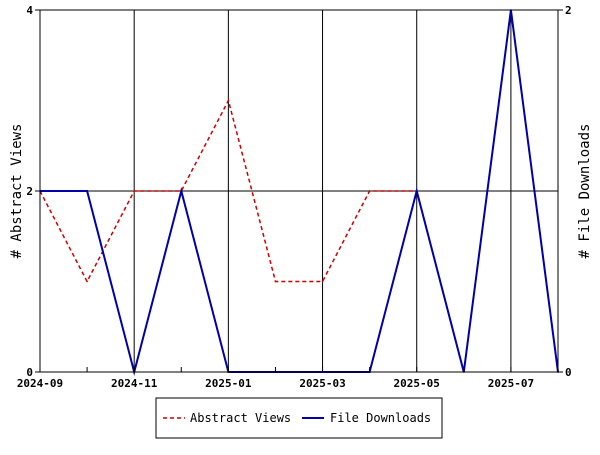 Image resolution: width=600 pixels, height=455 pixels. What do you see at coordinates (40, 383) in the screenshot?
I see `x-tick-label: 2024-09` at bounding box center [40, 383].